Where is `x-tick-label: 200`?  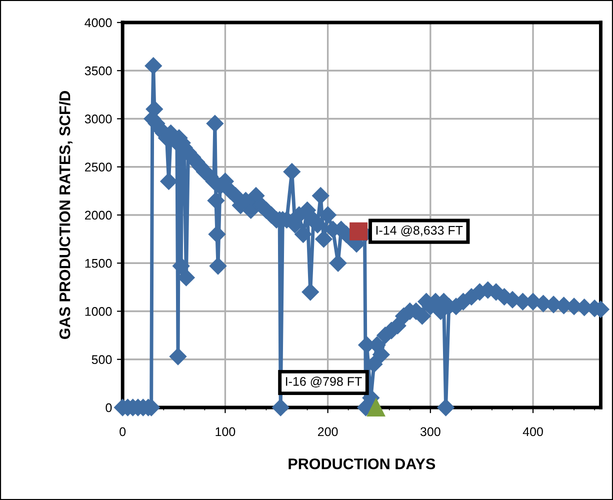
x-tick-label: 200 is located at coordinates (328, 431).